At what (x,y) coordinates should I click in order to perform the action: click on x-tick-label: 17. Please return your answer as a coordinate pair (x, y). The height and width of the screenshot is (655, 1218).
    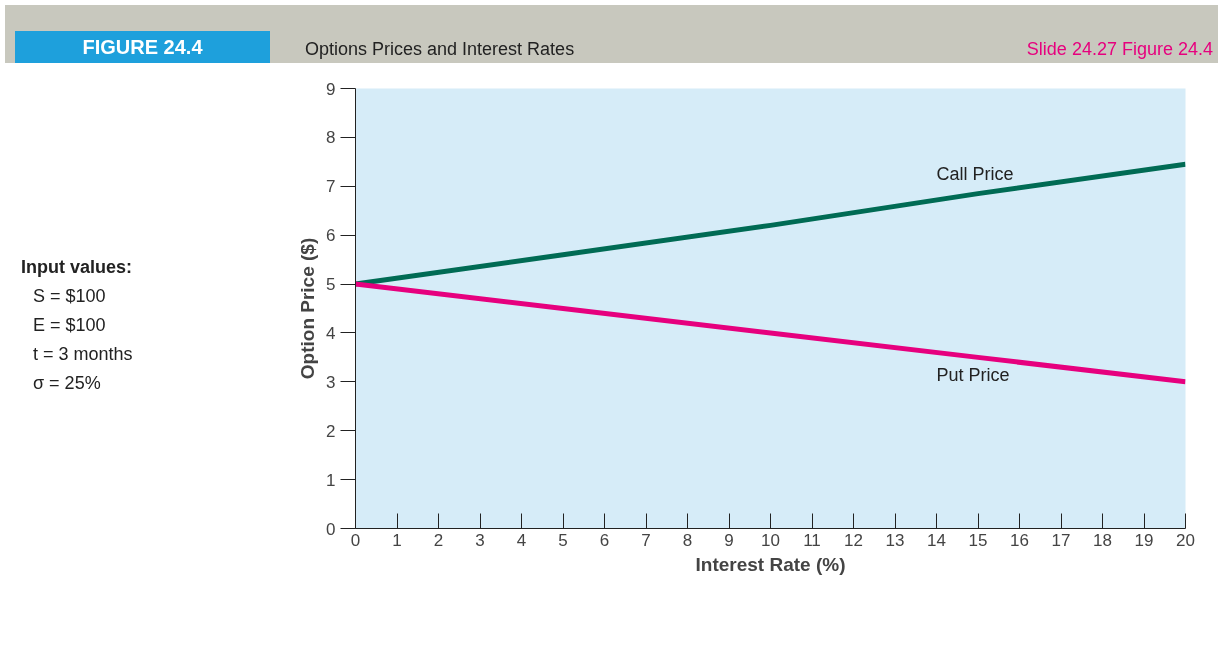
    Looking at the image, I should click on (1061, 540).